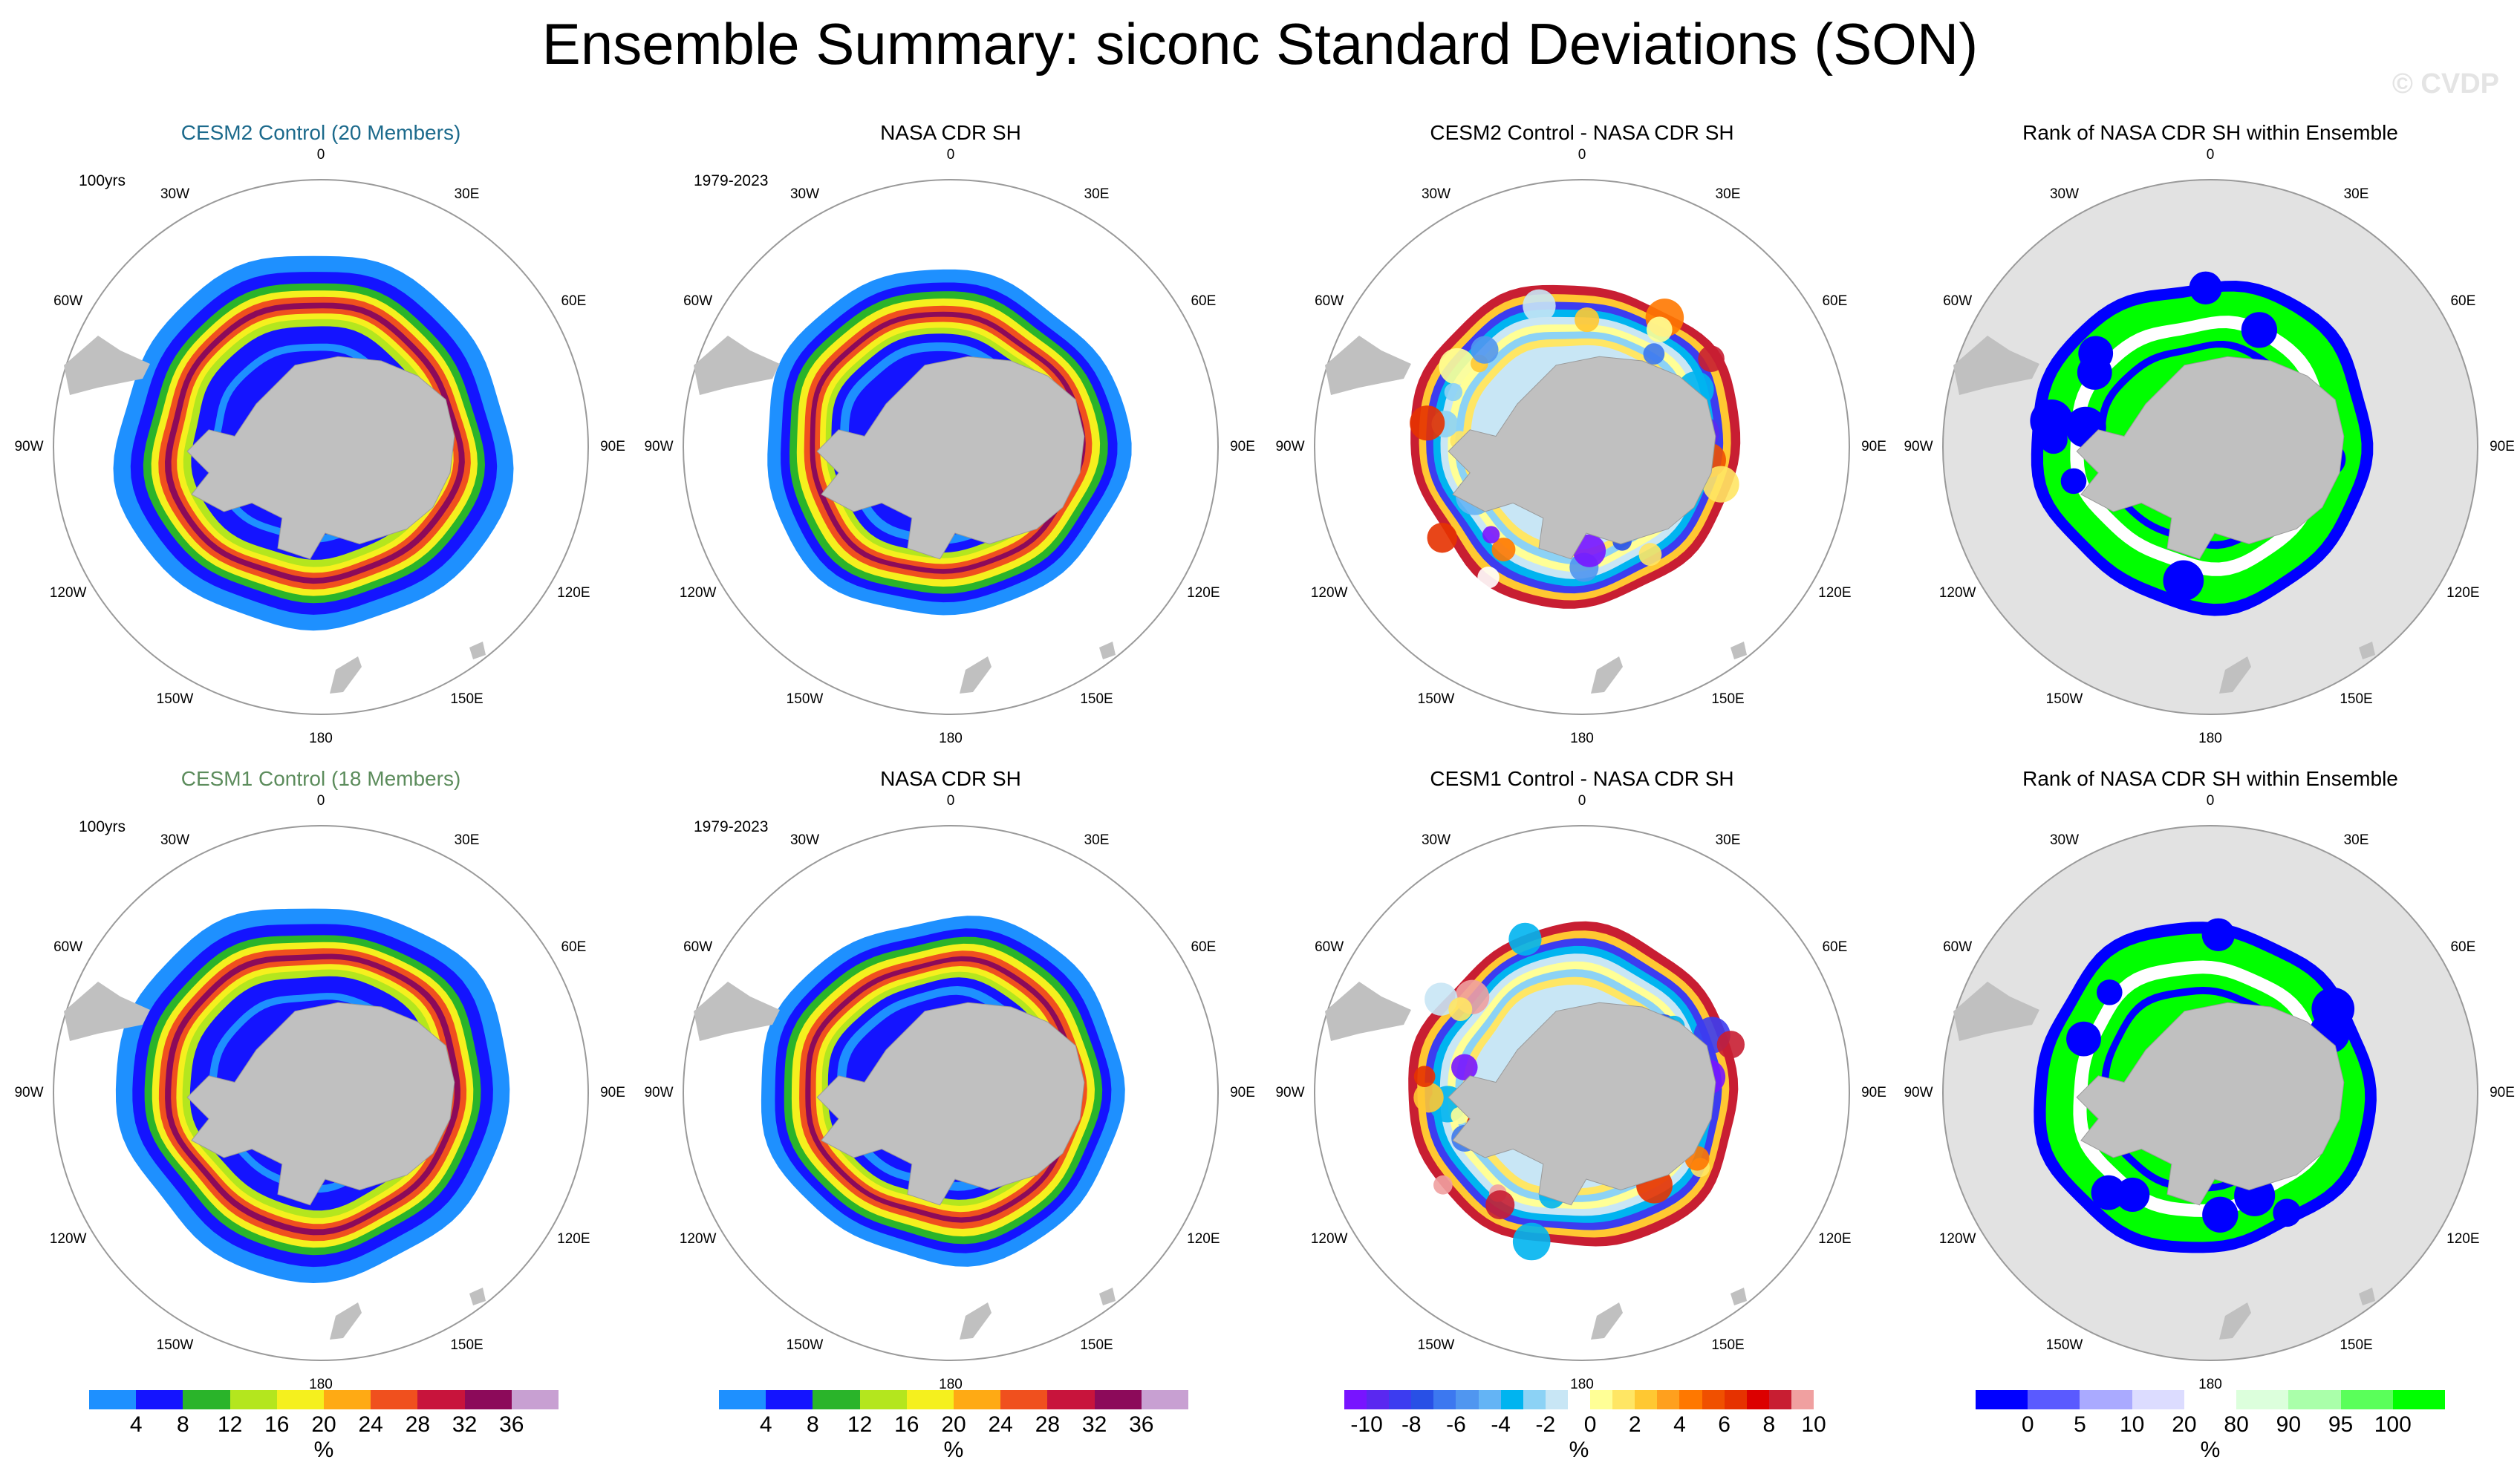 The width and height of the screenshot is (2520, 1471). What do you see at coordinates (954, 1450) in the screenshot?
I see `colorbar-unit-label: %` at bounding box center [954, 1450].